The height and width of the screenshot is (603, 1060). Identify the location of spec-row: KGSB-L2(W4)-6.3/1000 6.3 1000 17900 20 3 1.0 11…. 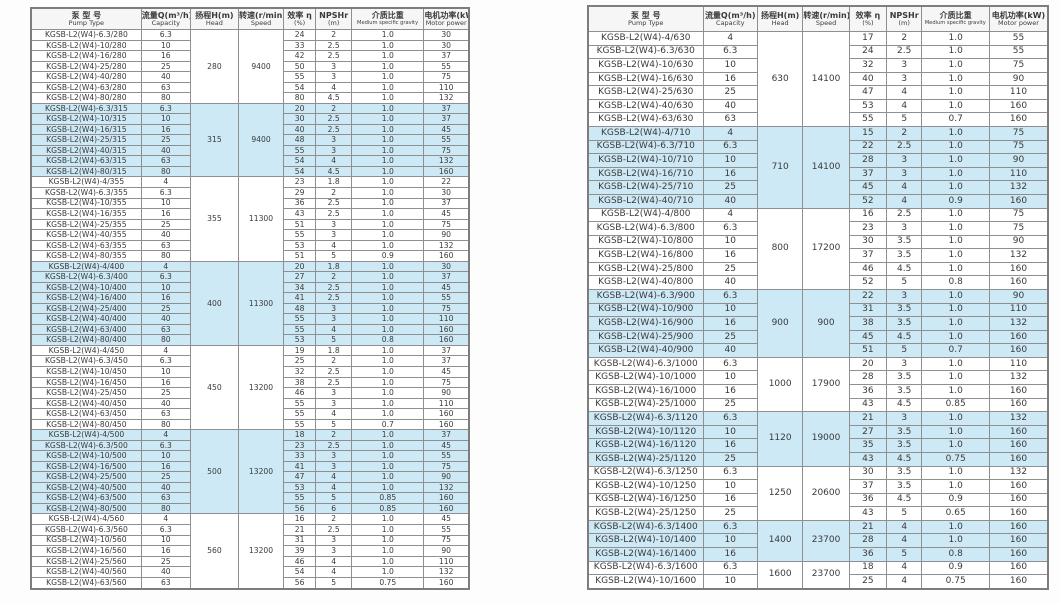
(818, 384).